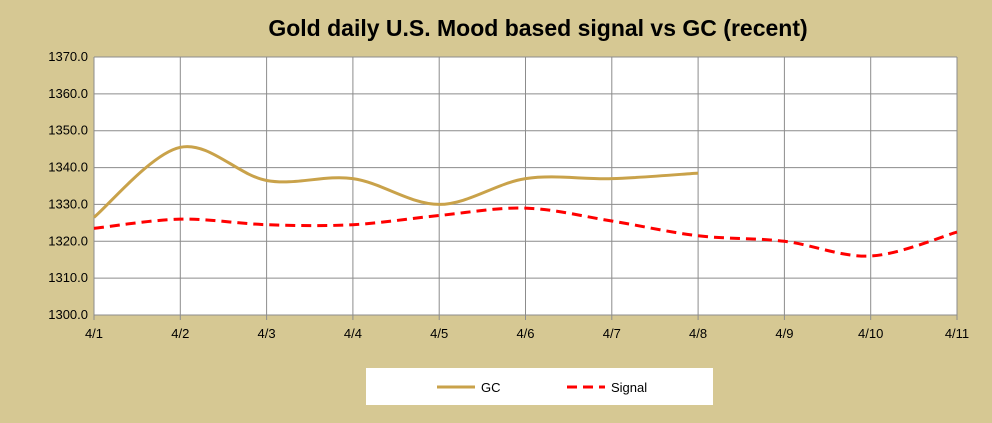 The height and width of the screenshot is (423, 992). I want to click on x-tick-label: 4/11, so click(957, 333).